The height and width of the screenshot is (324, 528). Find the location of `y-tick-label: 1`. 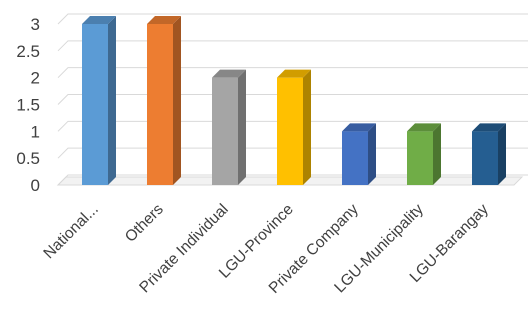

y-tick-label: 1 is located at coordinates (35, 131).